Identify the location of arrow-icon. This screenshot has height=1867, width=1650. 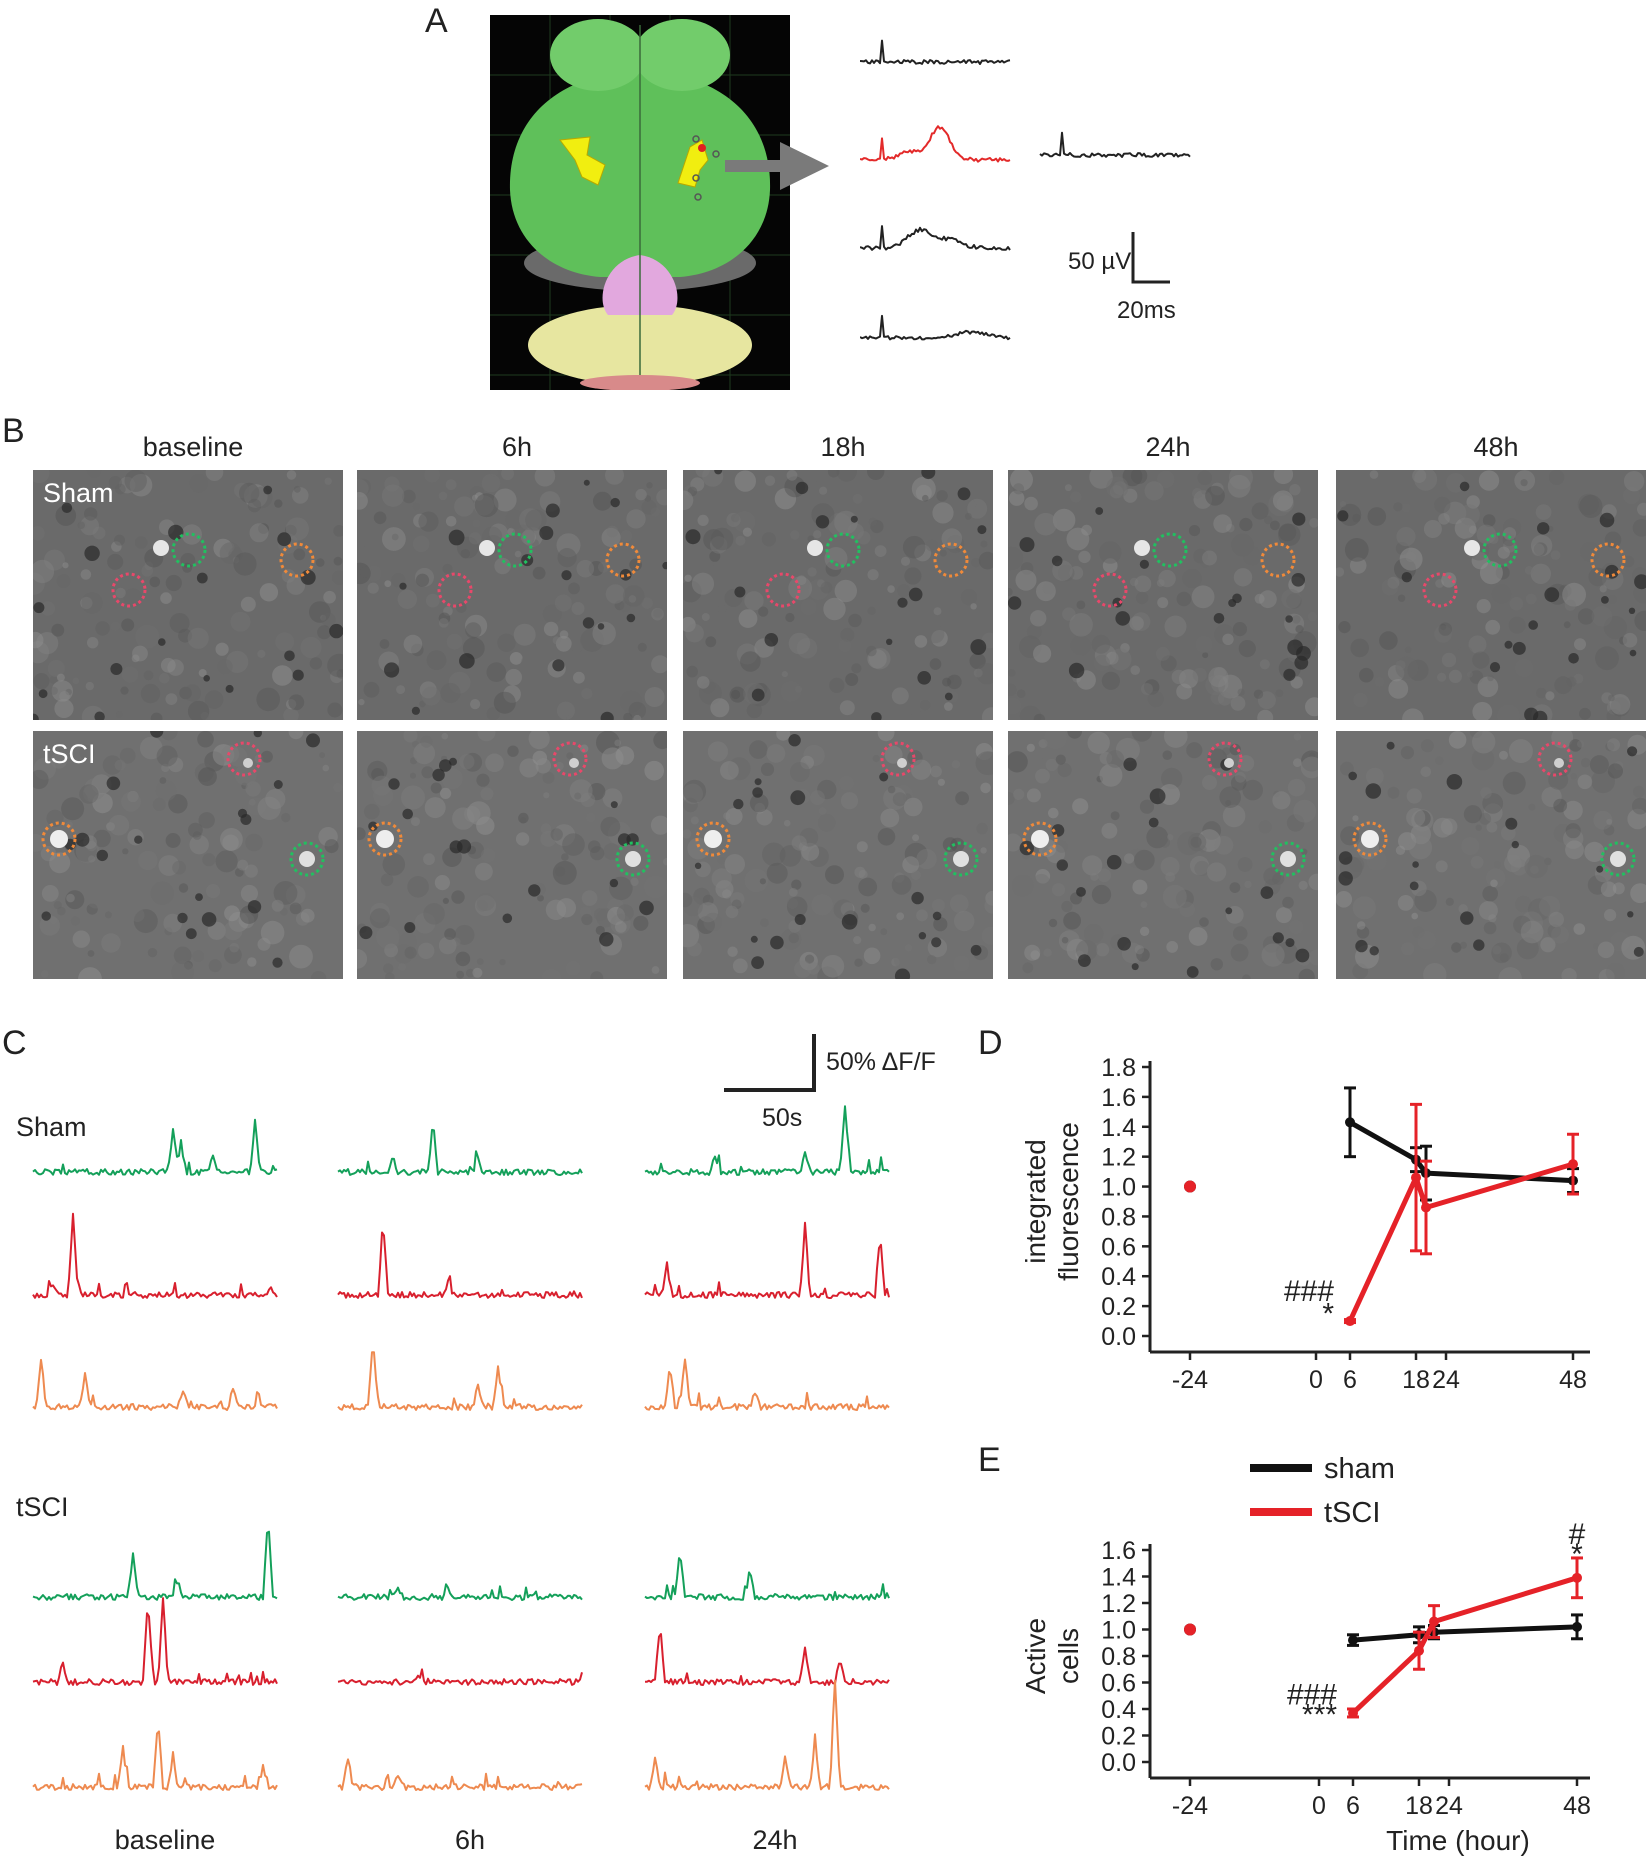
(777, 166).